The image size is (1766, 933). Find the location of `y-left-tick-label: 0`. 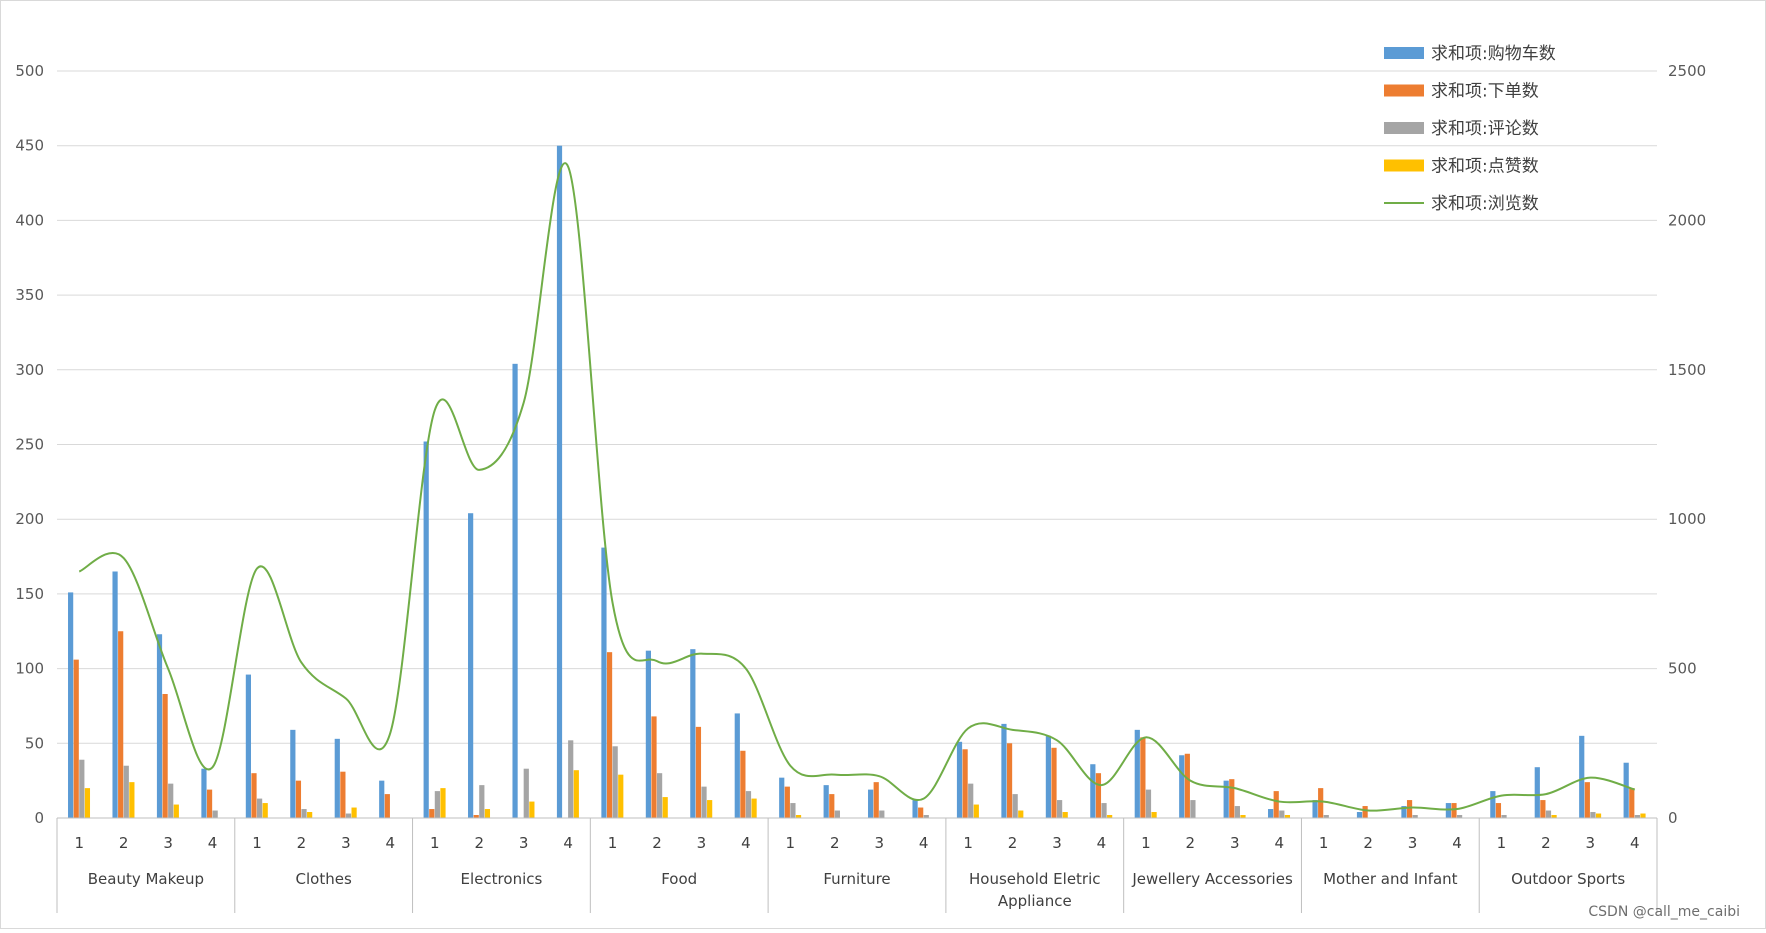

y-left-tick-label: 0 is located at coordinates (39, 818).